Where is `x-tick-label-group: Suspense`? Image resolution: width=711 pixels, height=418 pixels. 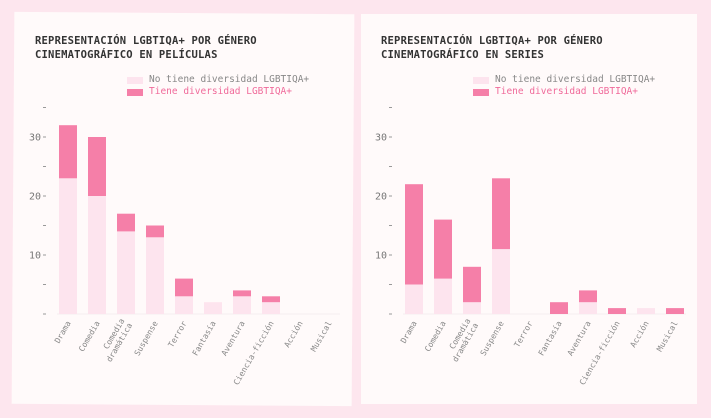 x-tick-label-group: Suspense is located at coordinates (492, 338).